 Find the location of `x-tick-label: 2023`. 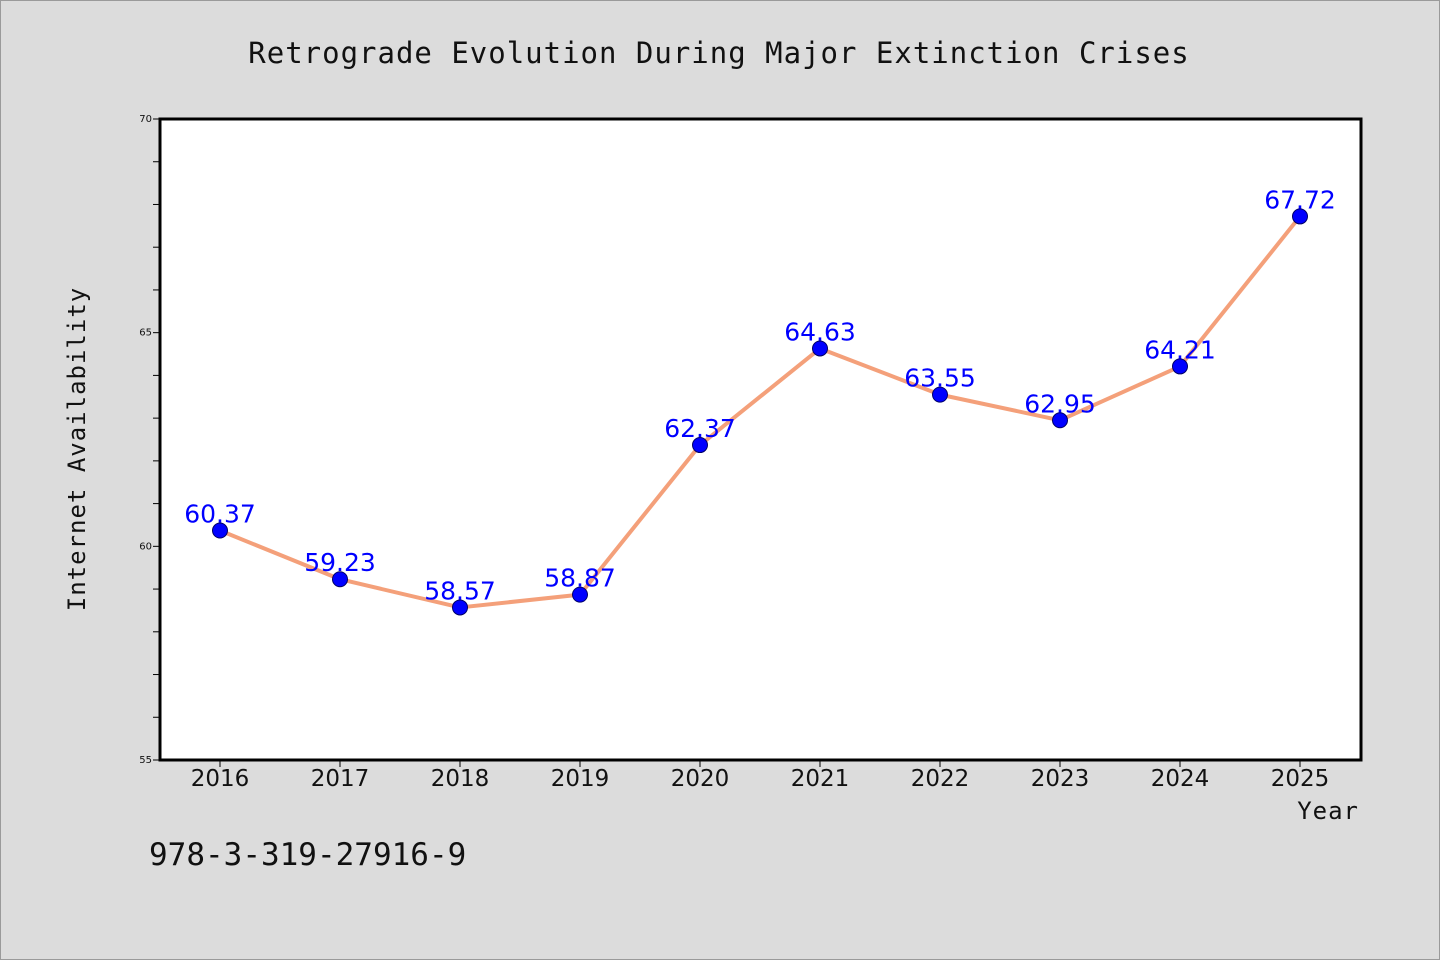

x-tick-label: 2023 is located at coordinates (1060, 779).